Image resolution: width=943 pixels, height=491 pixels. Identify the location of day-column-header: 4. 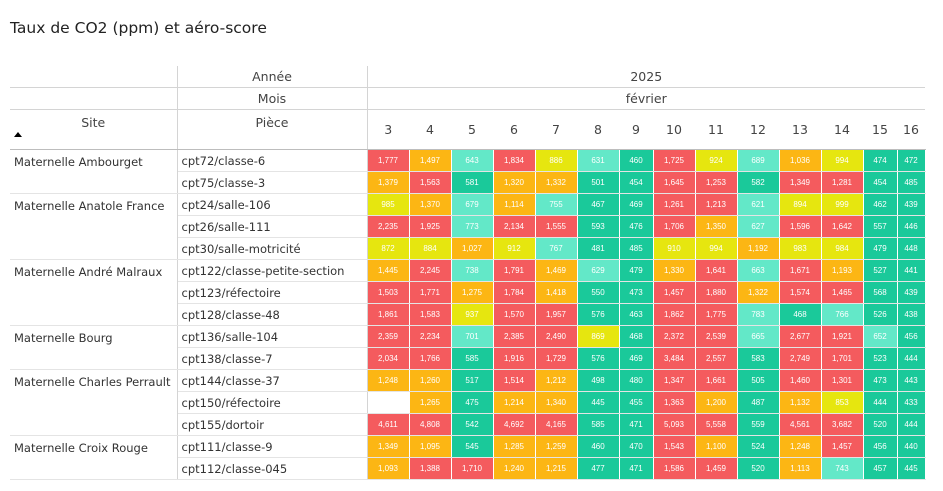
(430, 129).